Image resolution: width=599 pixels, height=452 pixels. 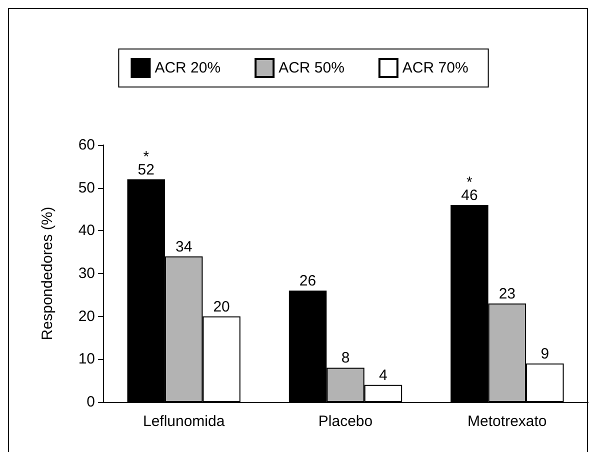 I want to click on x-tick-label: Leflunomida, so click(x=184, y=421).